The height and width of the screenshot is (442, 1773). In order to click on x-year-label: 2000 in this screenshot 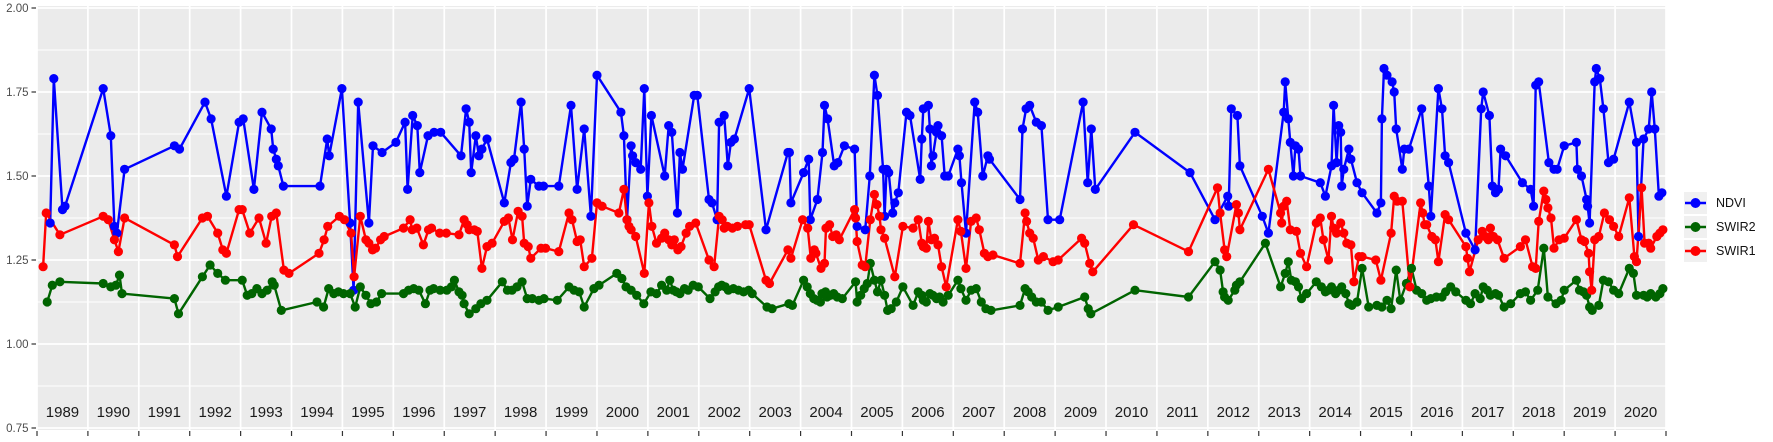, I will do `click(622, 412)`.